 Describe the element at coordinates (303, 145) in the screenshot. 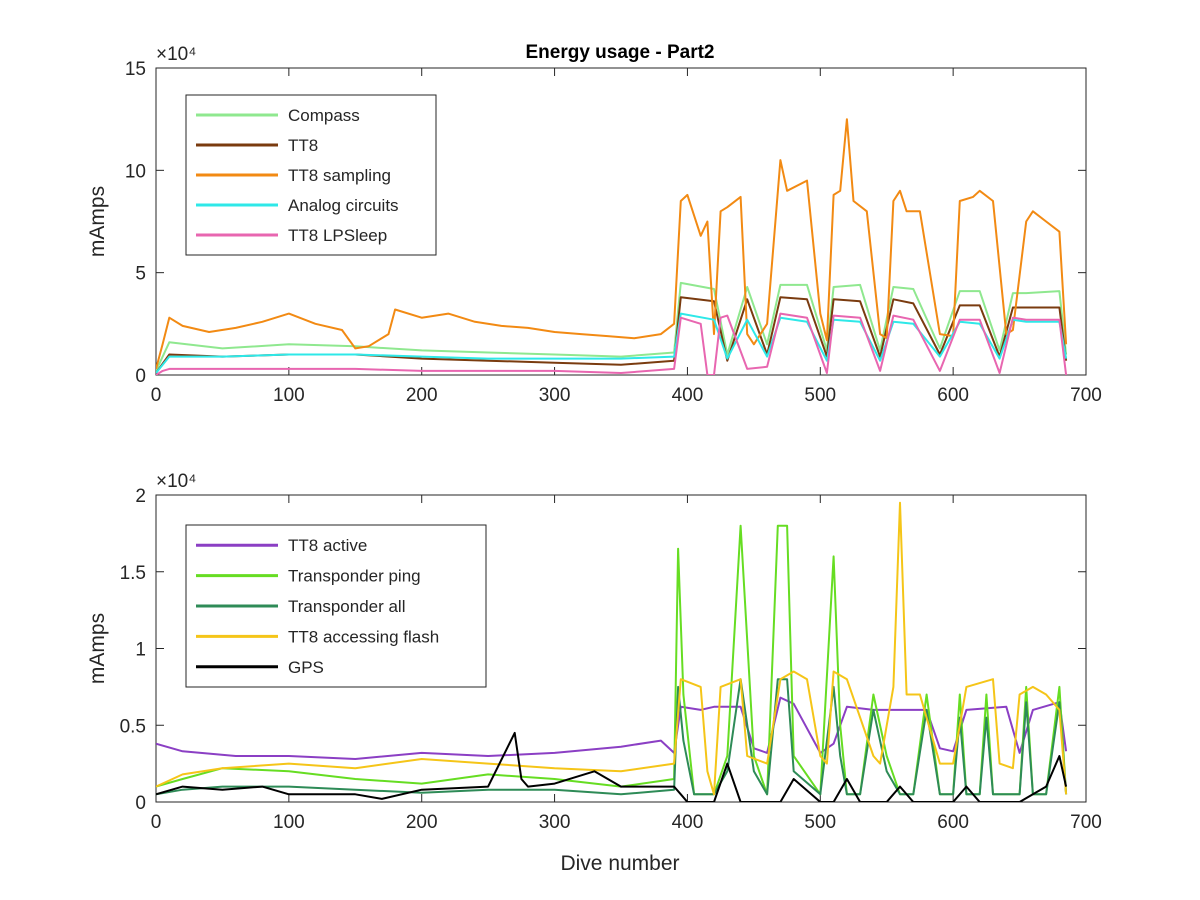

I see `legend-entry: TT8` at that location.